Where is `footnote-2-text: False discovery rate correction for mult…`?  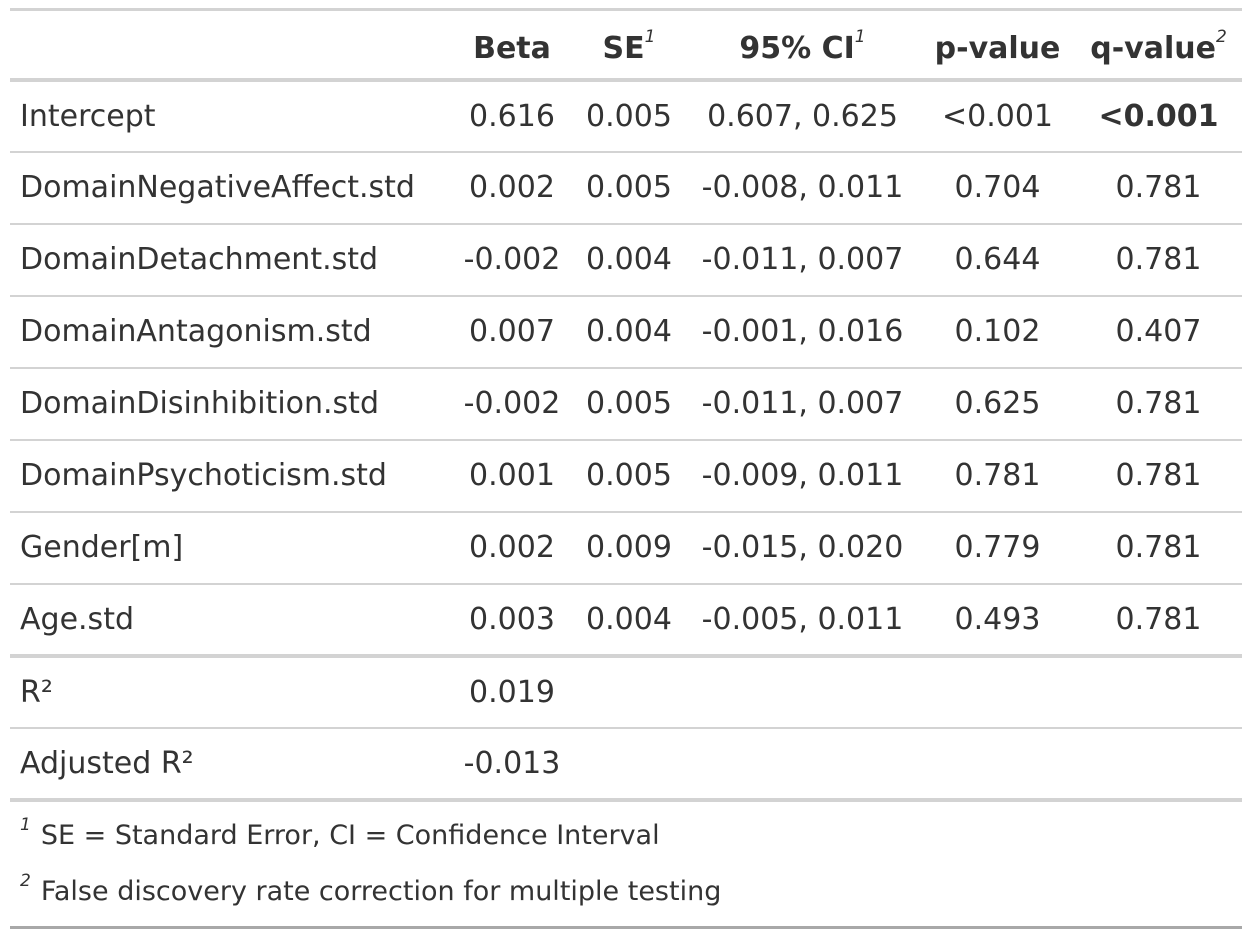
footnote-2-text: False discovery rate correction for mult… is located at coordinates (381, 891).